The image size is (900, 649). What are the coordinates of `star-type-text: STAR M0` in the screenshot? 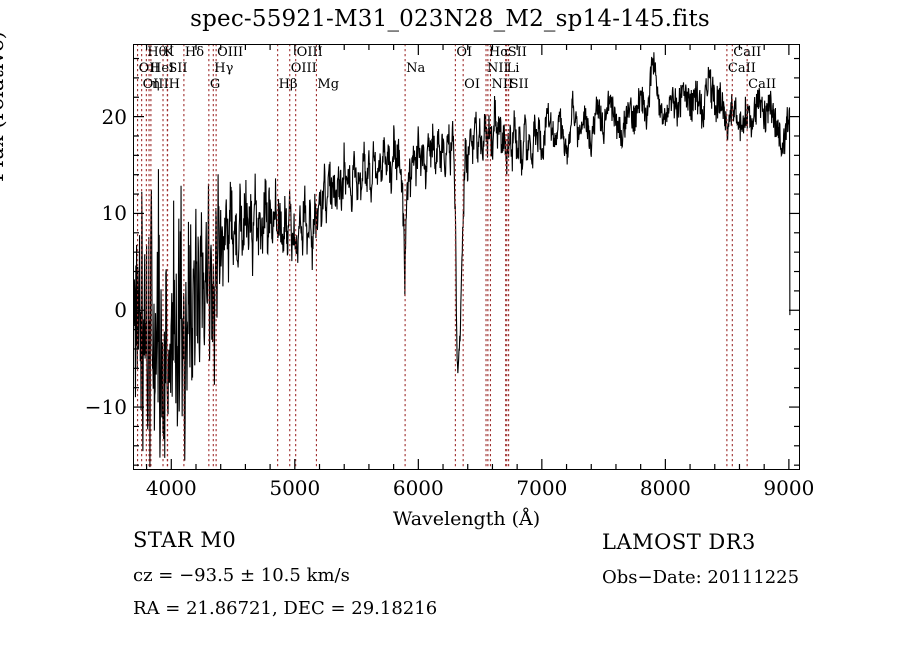 It's located at (185, 540).